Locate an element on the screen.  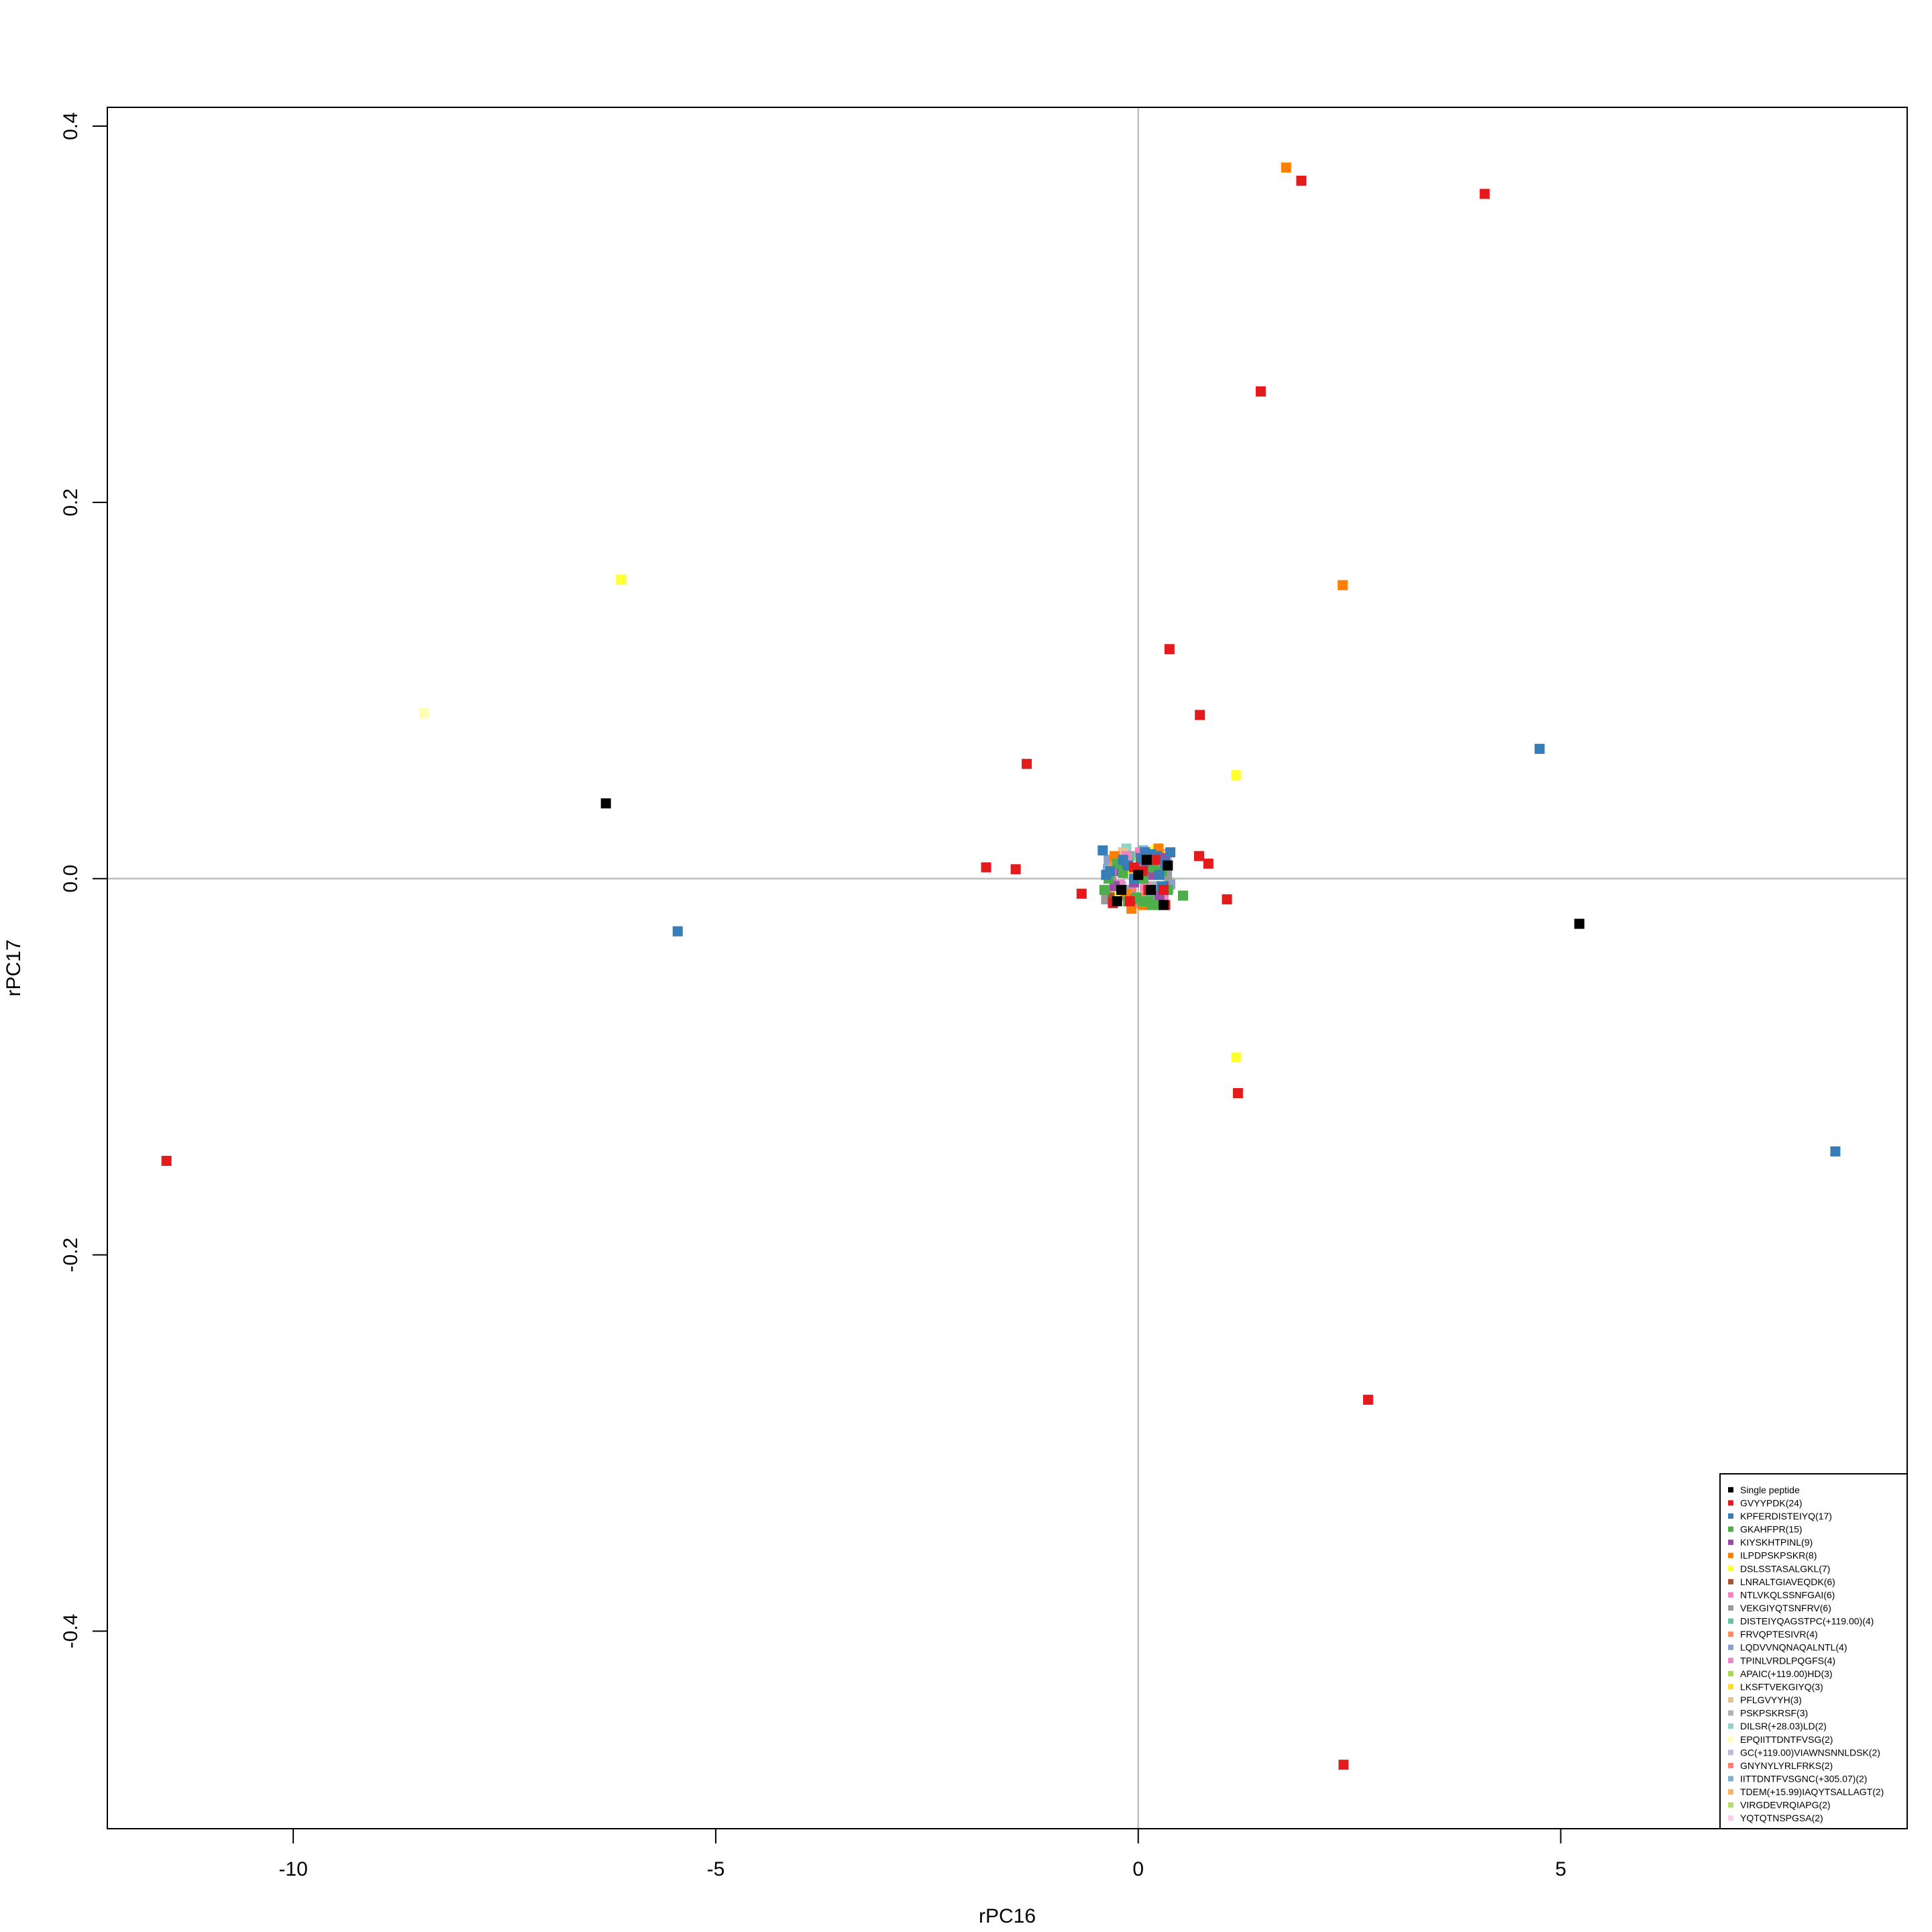
legend-label: KPFERDISTEIYQ(17) is located at coordinates (1786, 1516).